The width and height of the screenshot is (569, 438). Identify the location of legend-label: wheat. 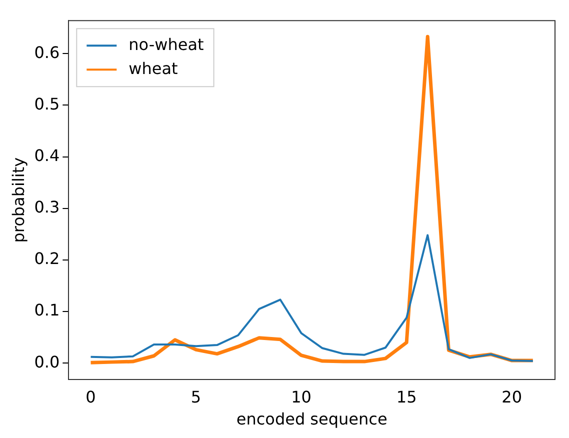
(153, 68).